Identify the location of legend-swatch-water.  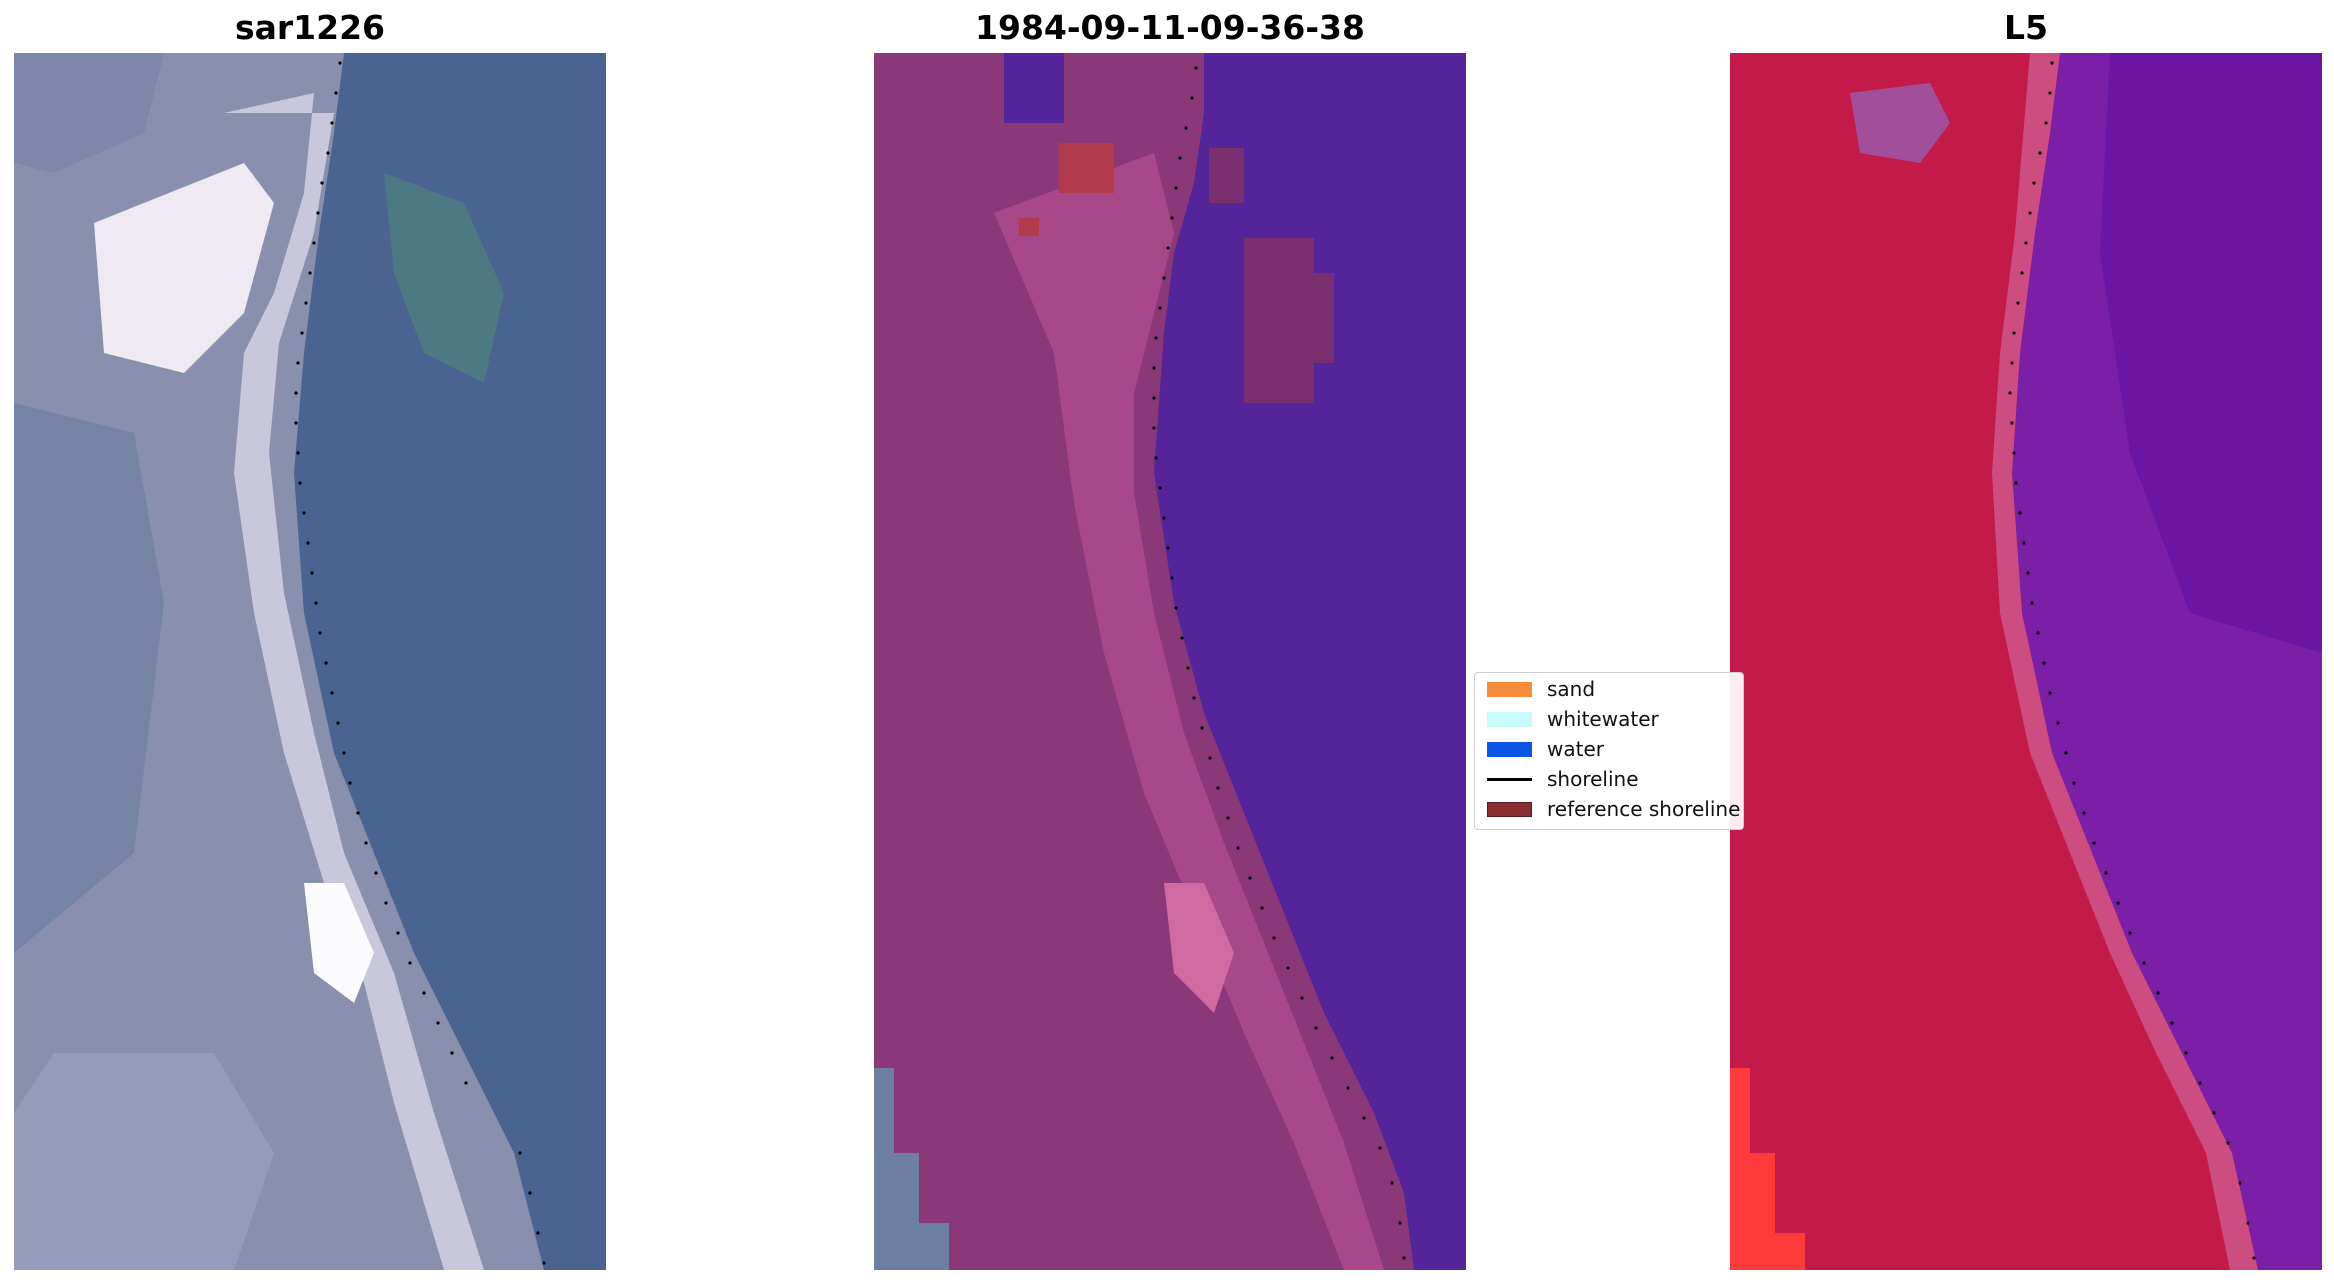
(1509, 749).